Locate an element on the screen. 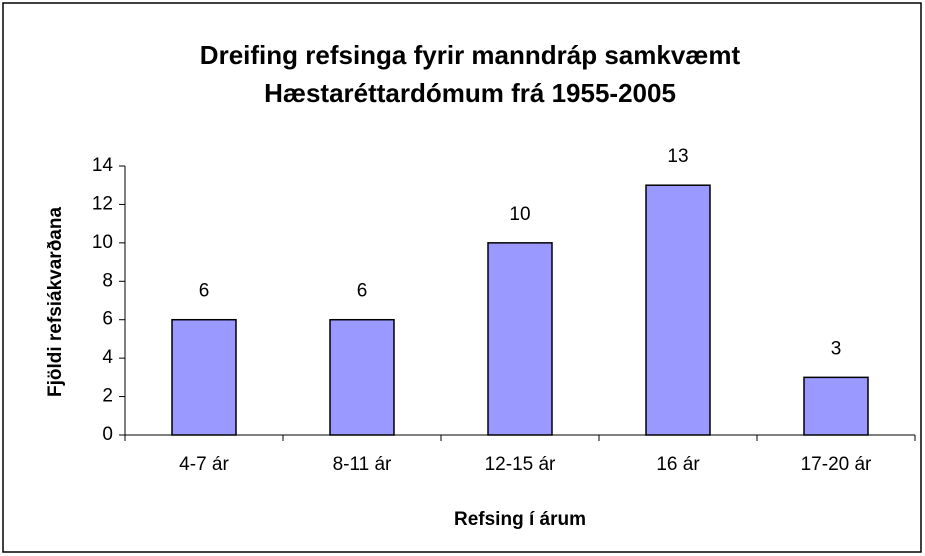 This screenshot has height=556, width=925. y-tick-label: 6 is located at coordinates (107, 319).